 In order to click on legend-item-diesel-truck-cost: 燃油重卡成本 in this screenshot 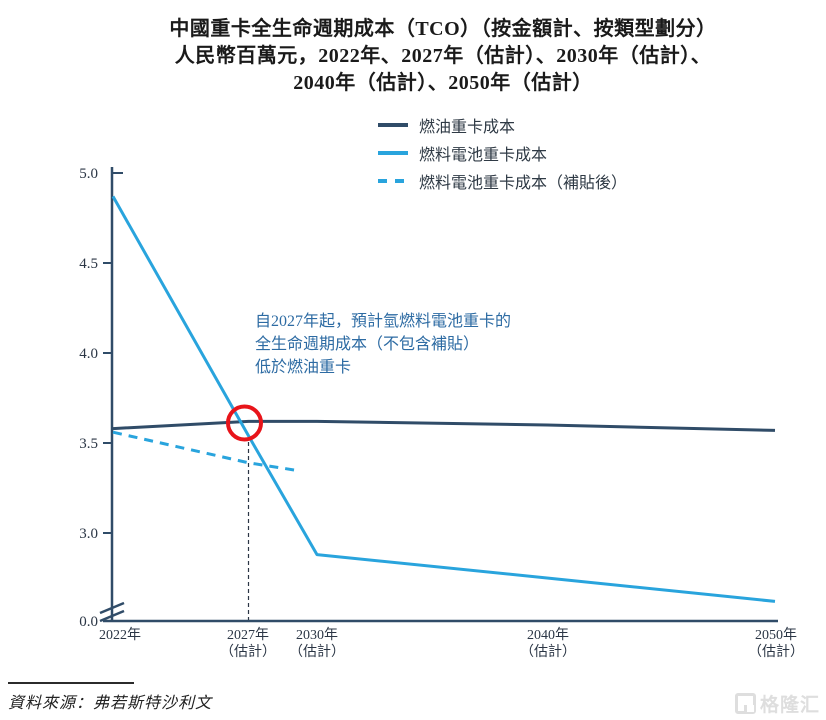, I will do `click(502, 125)`.